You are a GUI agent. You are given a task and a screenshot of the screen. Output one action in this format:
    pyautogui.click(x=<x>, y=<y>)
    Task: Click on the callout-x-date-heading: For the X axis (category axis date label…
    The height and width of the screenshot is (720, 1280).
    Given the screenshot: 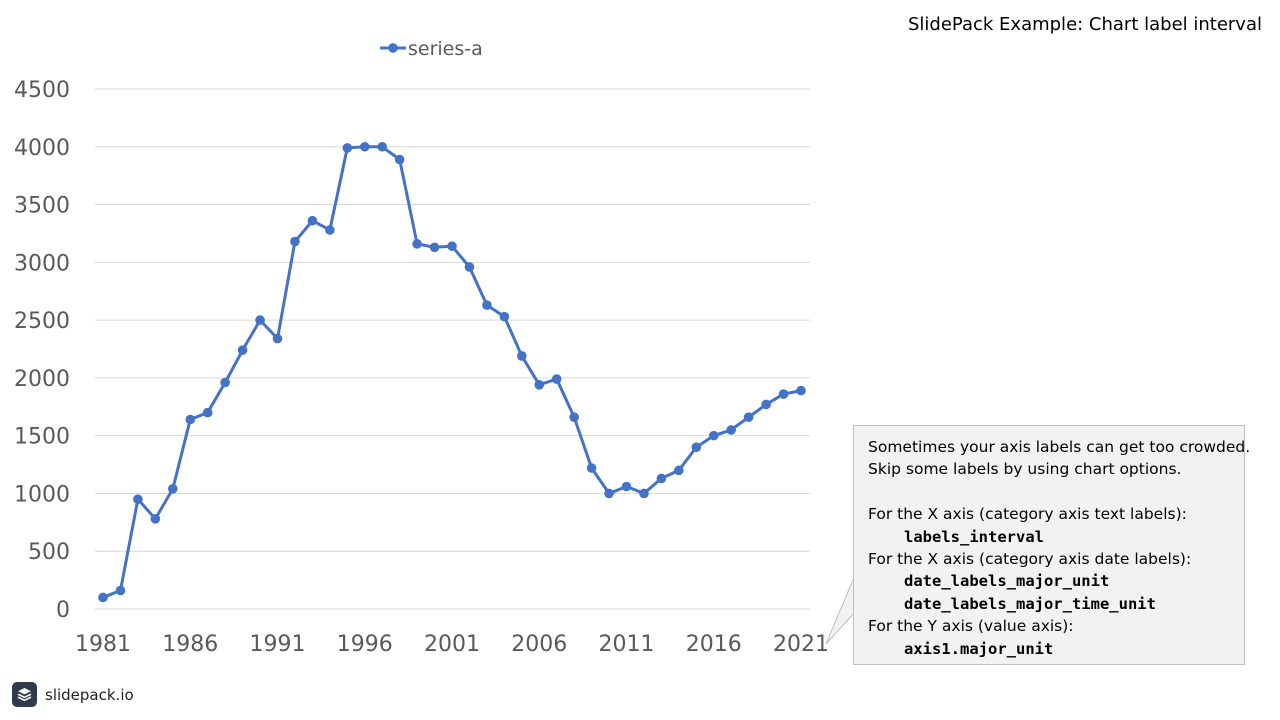 What is the action you would take?
    pyautogui.click(x=1030, y=559)
    